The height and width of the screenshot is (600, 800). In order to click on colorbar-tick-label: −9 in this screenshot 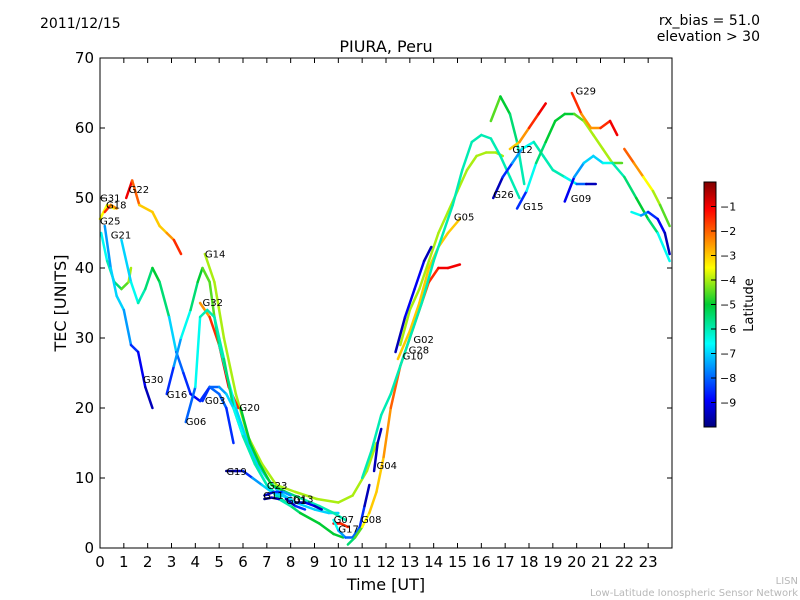, I will do `click(728, 403)`.